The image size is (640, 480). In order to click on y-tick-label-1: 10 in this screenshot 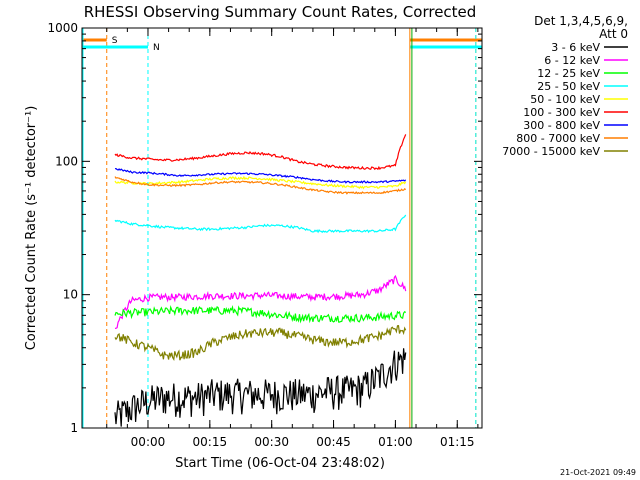, I will do `click(70, 295)`.